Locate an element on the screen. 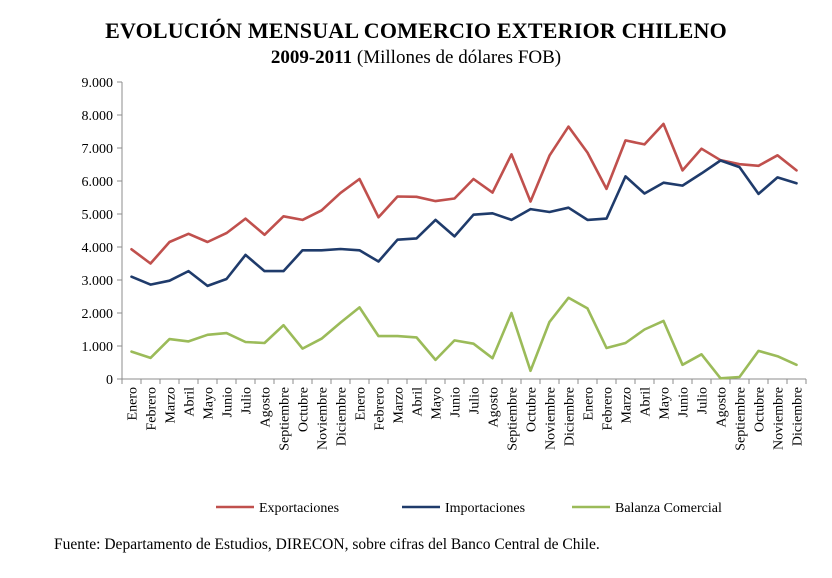 The image size is (832, 578). legend-label: Balanza Comercial is located at coordinates (668, 508).